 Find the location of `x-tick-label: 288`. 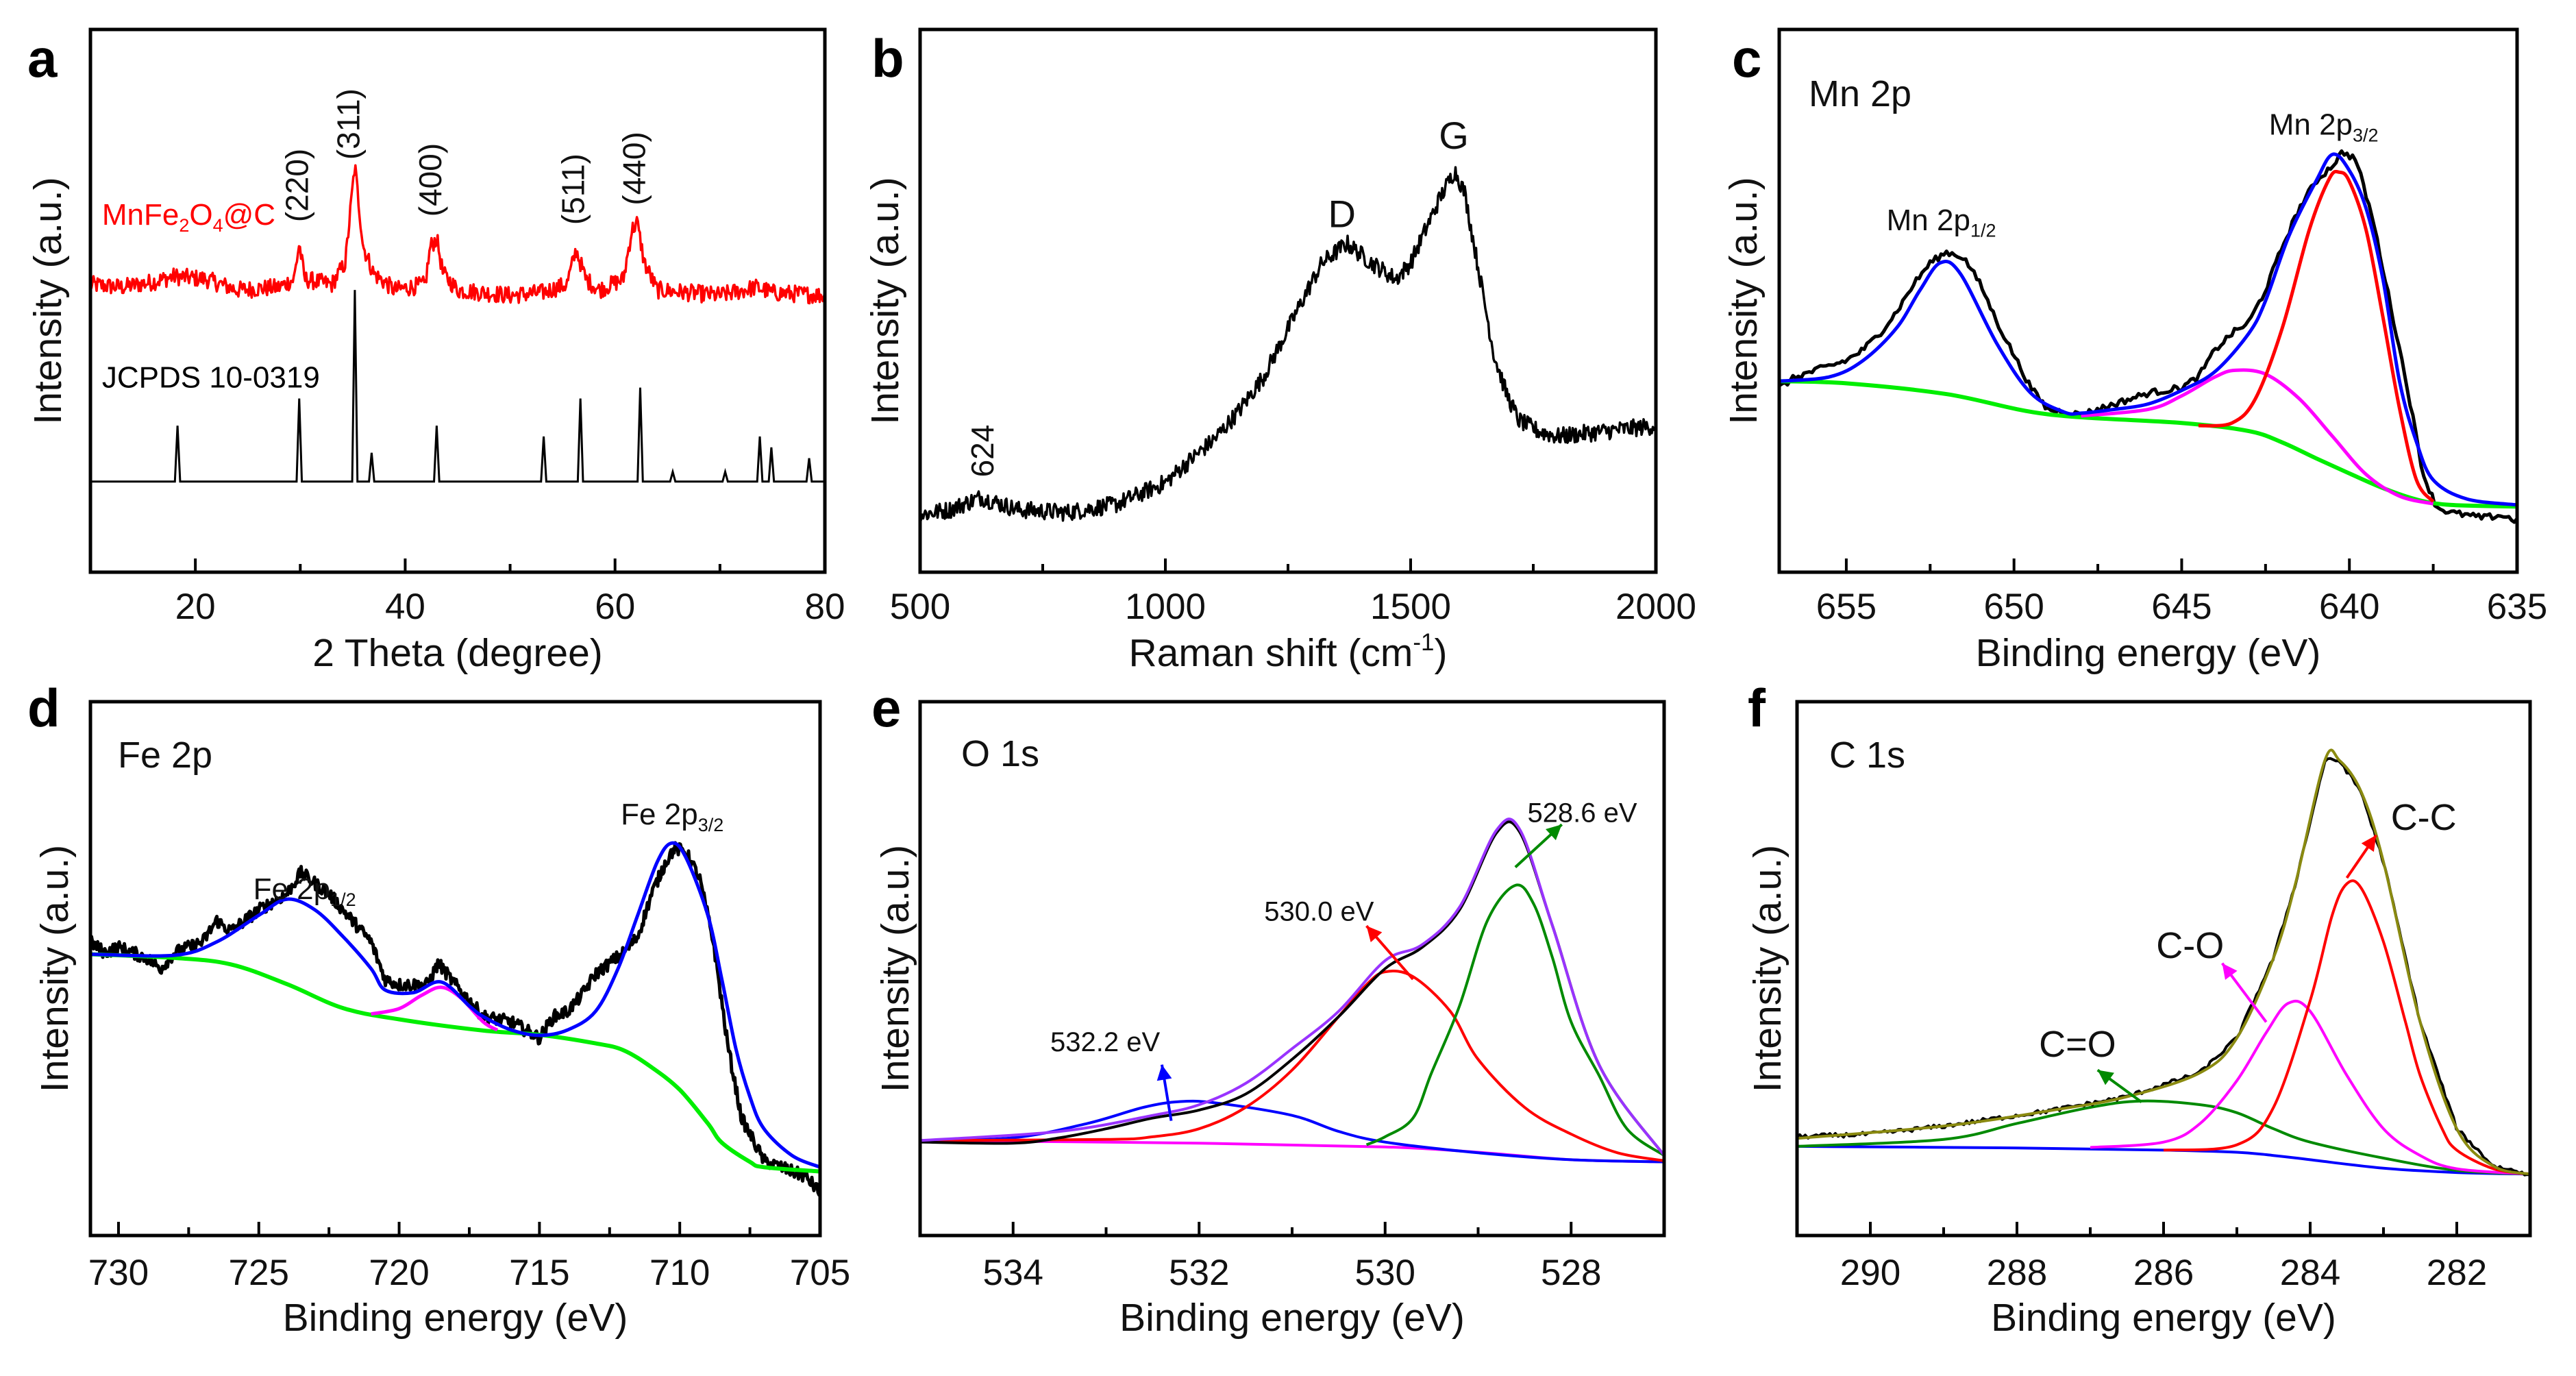

x-tick-label: 288 is located at coordinates (2017, 1273).